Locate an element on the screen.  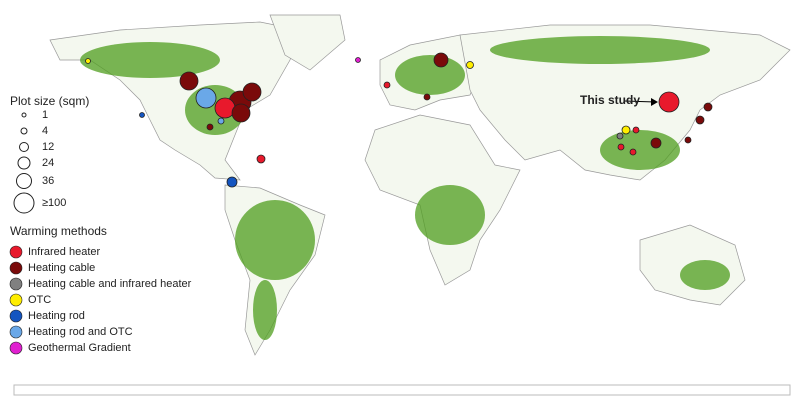
method-label: OTC is located at coordinates (39, 300).